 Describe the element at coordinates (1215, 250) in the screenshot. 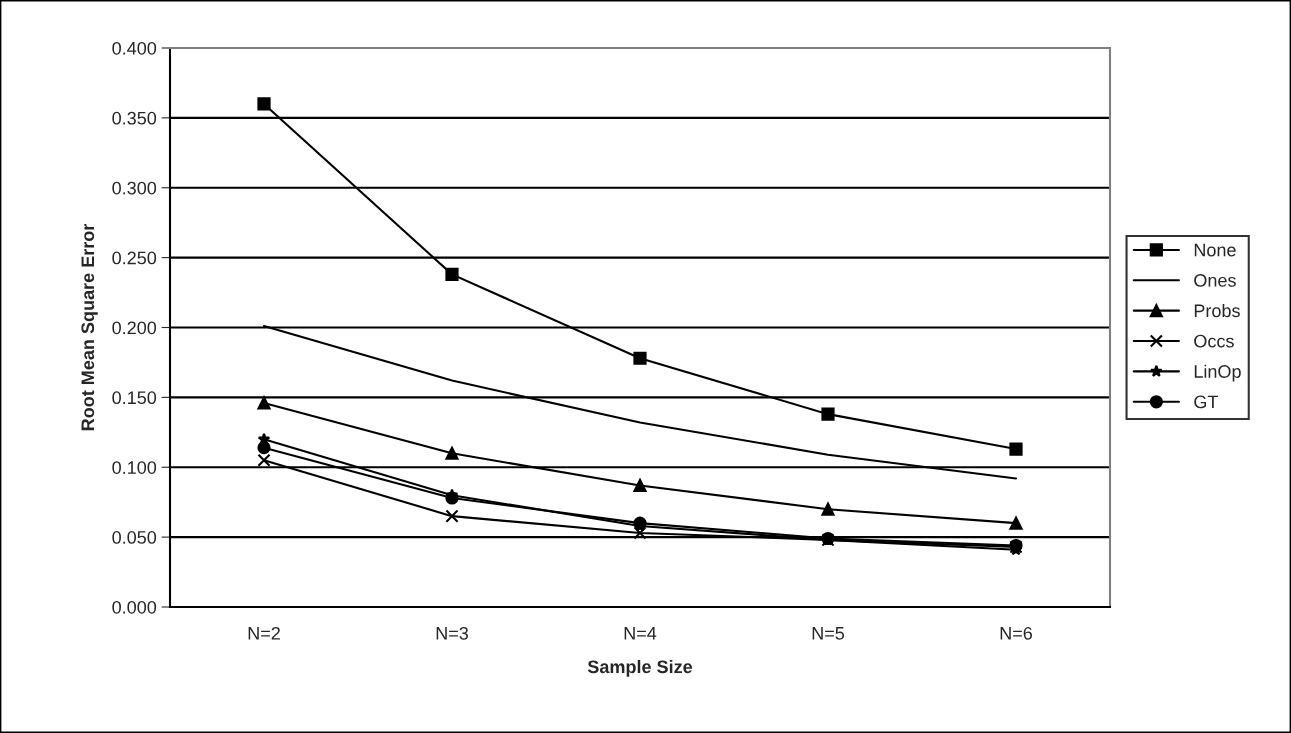

I see `legend-label: None` at that location.